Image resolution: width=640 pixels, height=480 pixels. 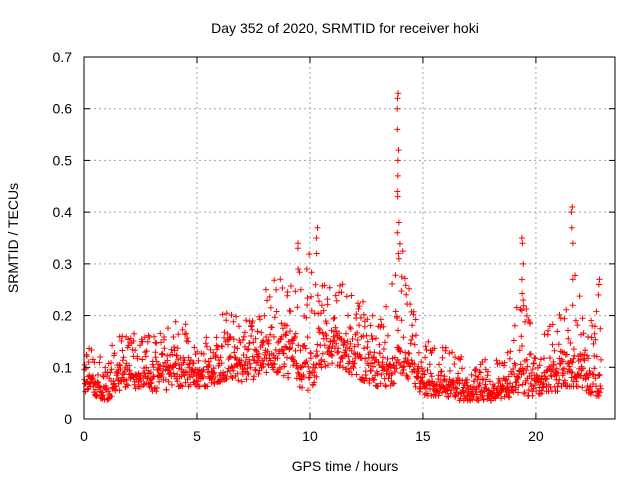 I want to click on y-tick-label: 0.1, so click(x=63, y=367).